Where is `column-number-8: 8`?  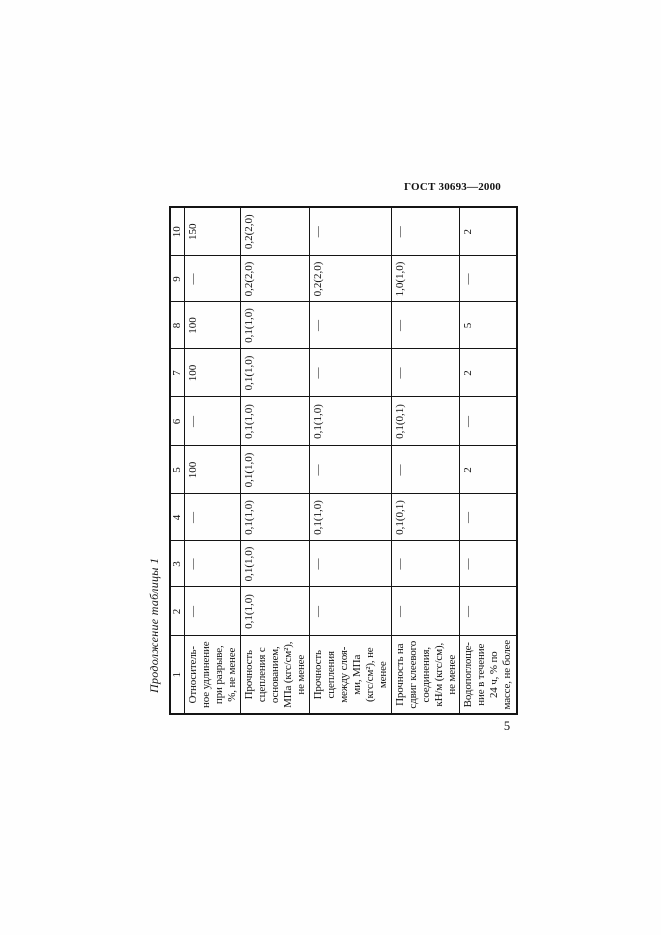 column-number-8: 8 is located at coordinates (177, 325).